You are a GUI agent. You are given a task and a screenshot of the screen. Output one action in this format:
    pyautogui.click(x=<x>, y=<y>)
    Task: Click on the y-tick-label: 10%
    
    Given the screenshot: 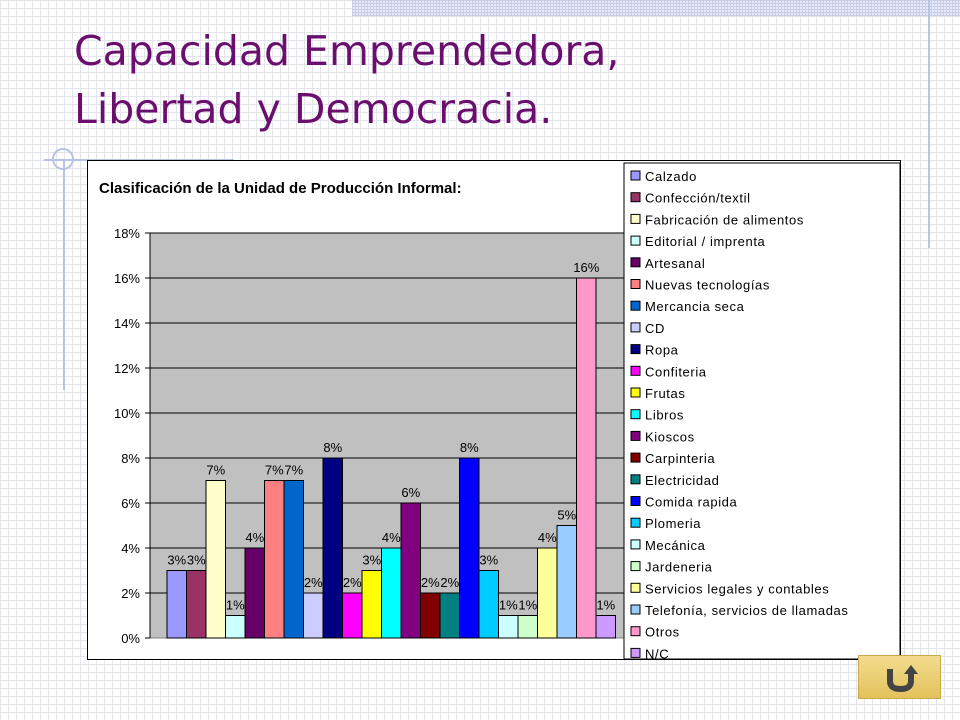 What is the action you would take?
    pyautogui.click(x=127, y=413)
    